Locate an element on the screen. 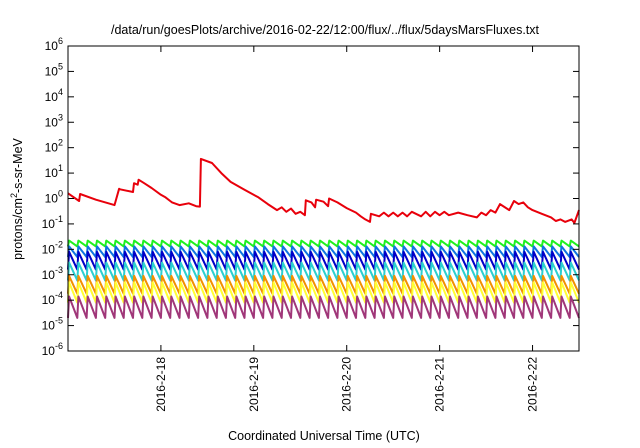 The image size is (640, 448). y-tick-label-2: 10⁻⁴ is located at coordinates (52, 298).